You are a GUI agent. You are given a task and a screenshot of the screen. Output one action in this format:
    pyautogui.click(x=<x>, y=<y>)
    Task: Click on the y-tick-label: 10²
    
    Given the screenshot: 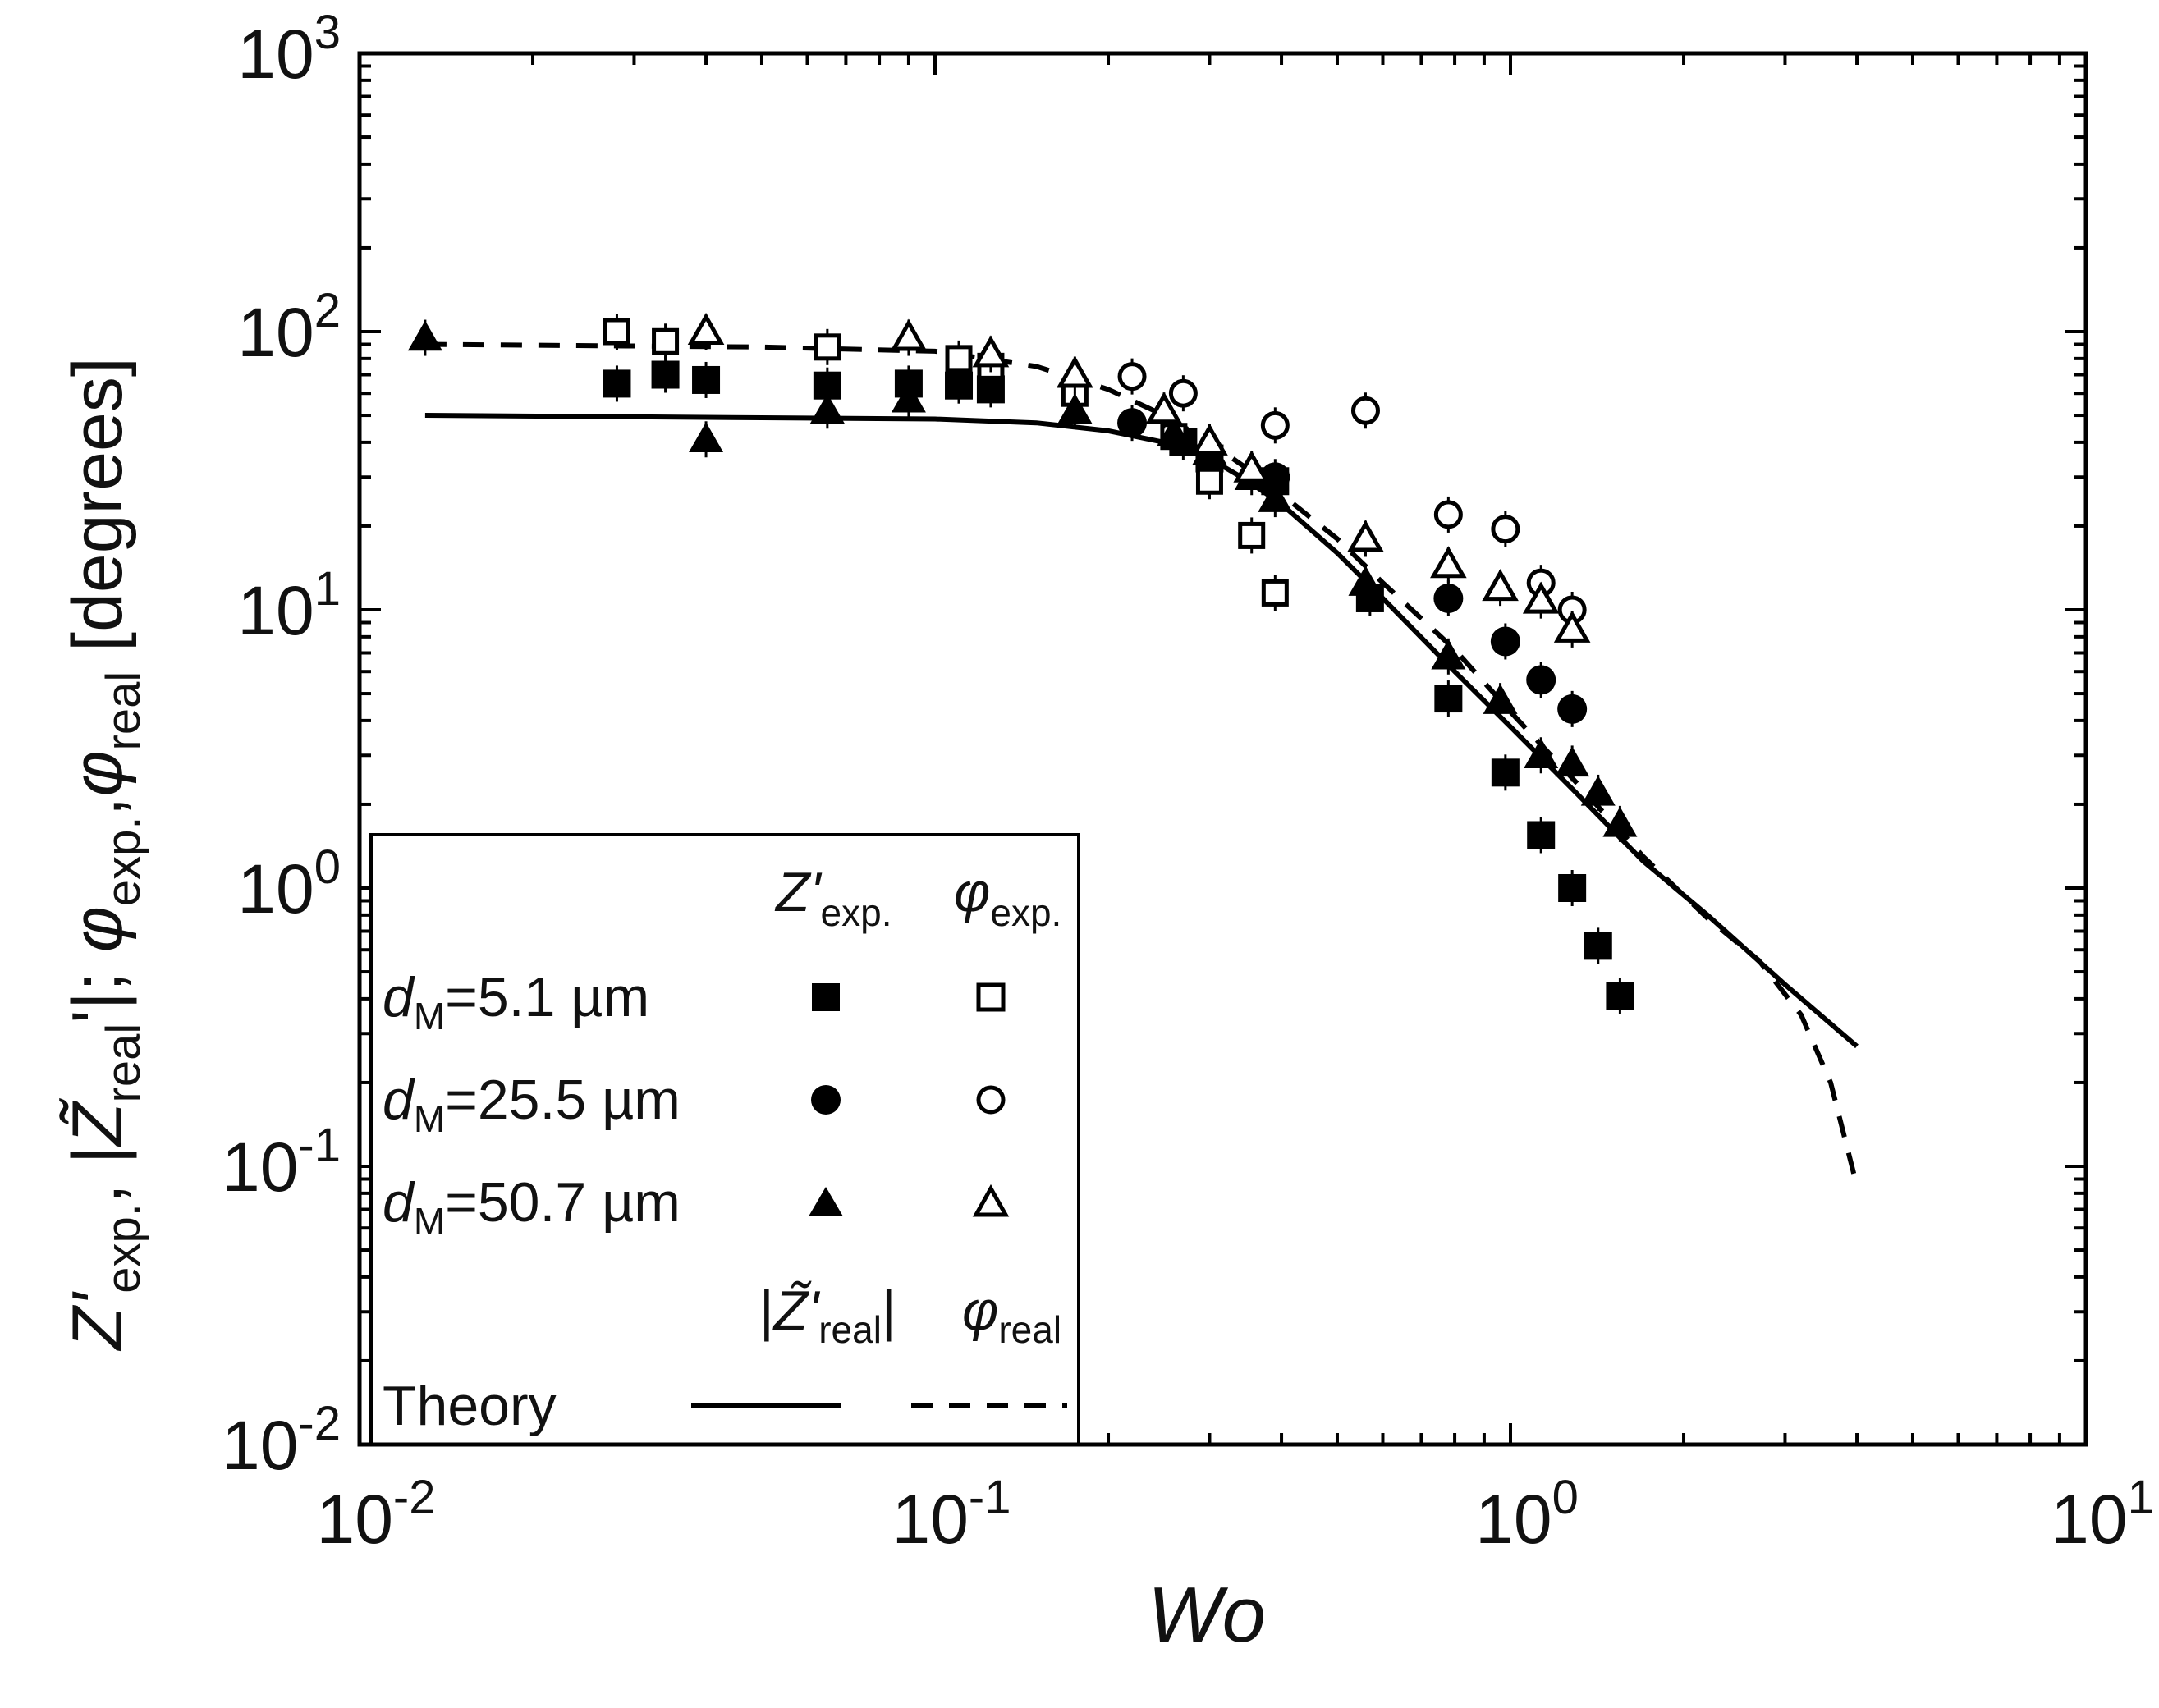 What is the action you would take?
    pyautogui.click(x=289, y=327)
    